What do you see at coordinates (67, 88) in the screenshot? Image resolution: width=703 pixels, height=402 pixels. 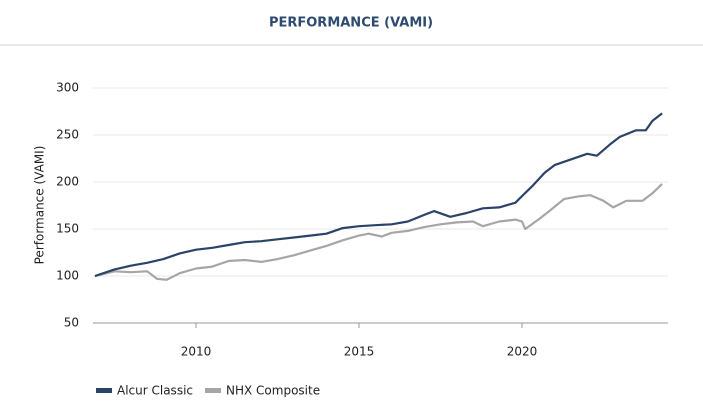 I see `y-tick-label: 300` at bounding box center [67, 88].